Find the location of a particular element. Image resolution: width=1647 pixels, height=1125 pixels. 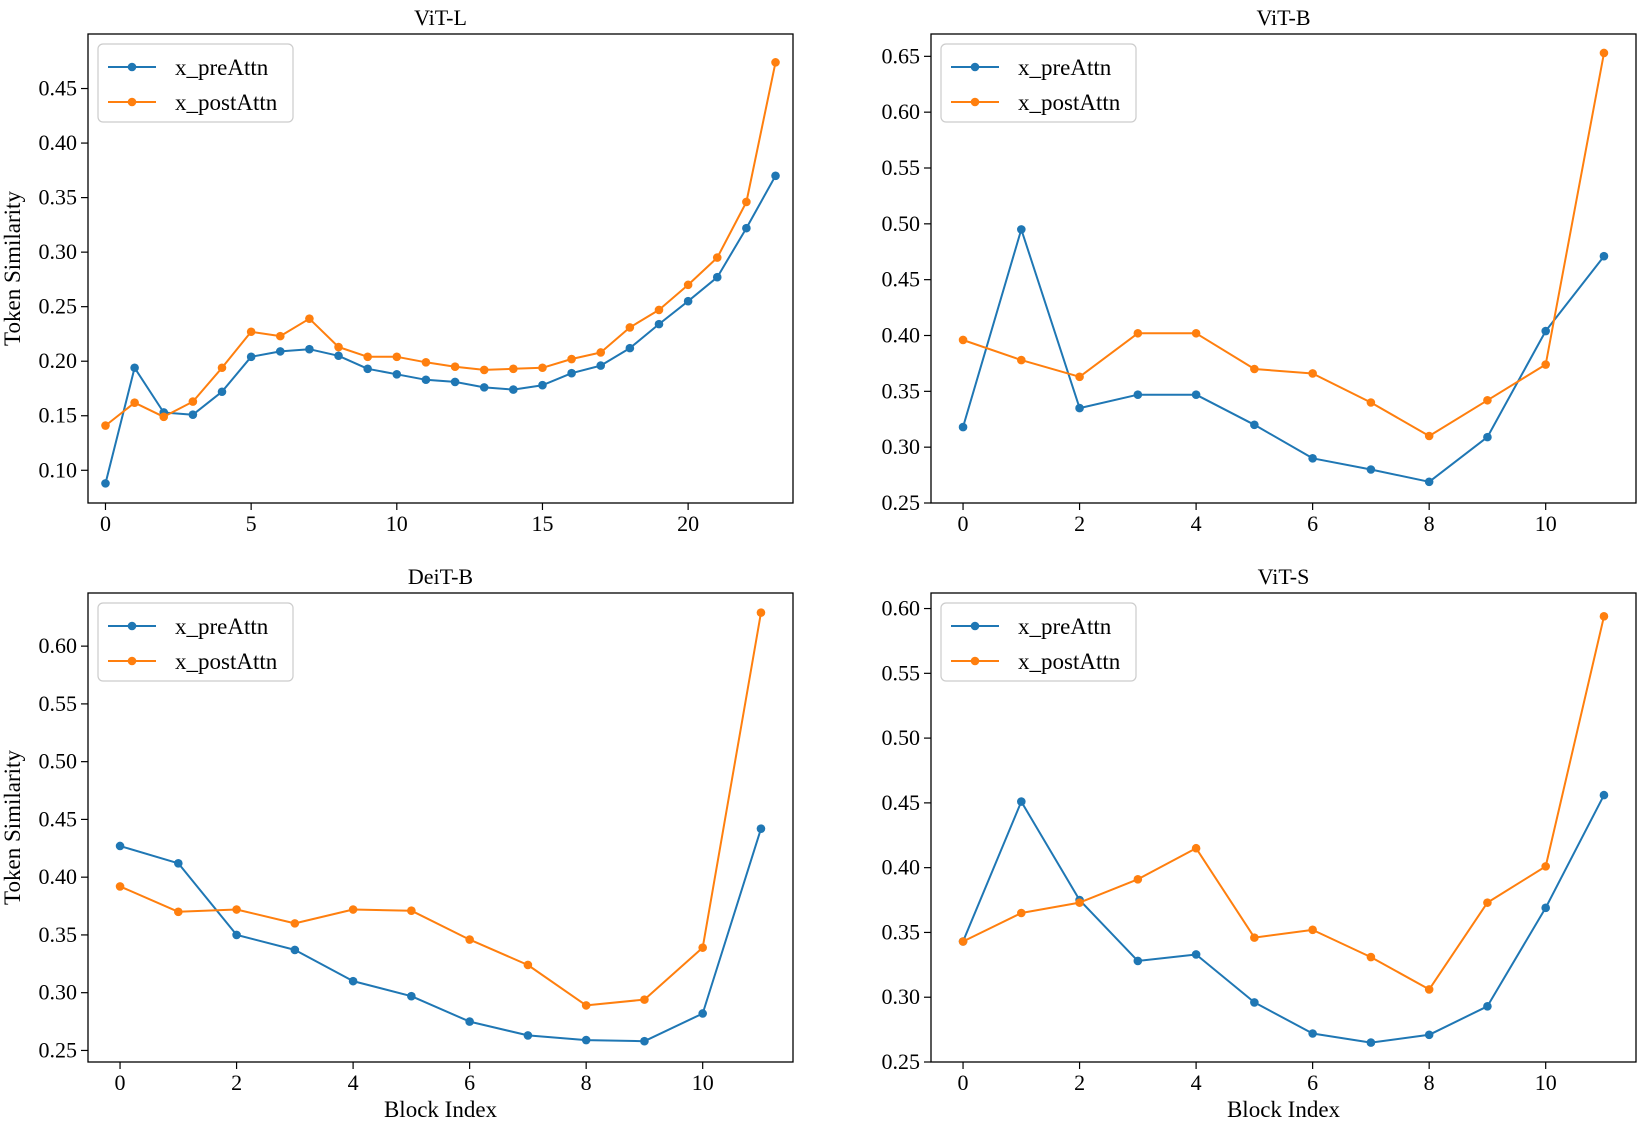

series-line-x_postAttn is located at coordinates (1283, 244).